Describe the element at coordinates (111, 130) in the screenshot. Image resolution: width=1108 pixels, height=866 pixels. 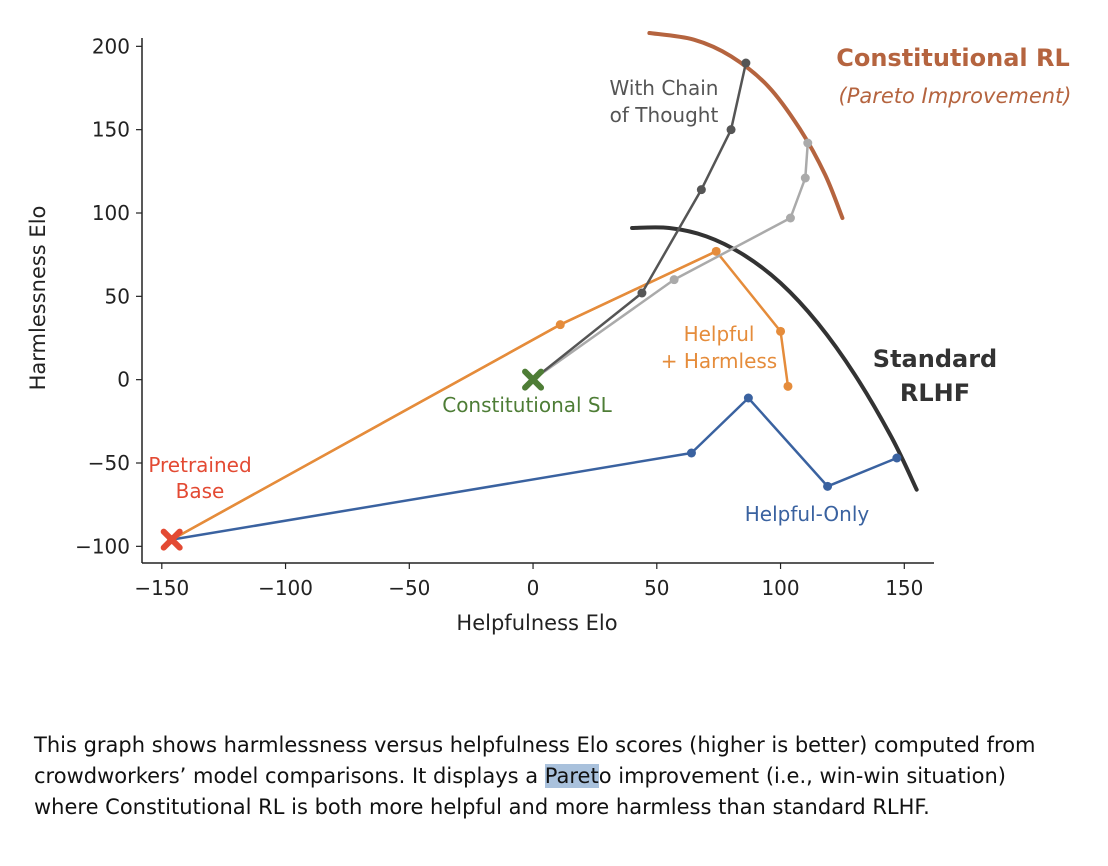
I see `y-tick-label: 150` at that location.